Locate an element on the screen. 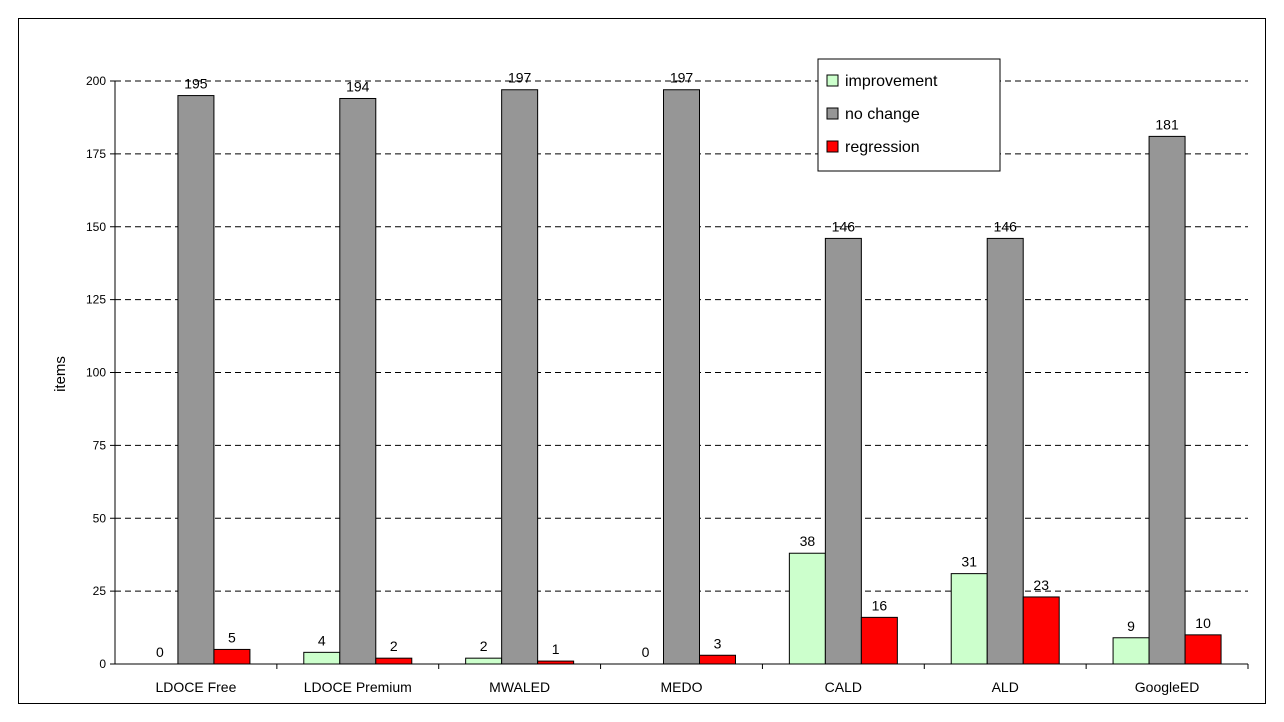 The width and height of the screenshot is (1284, 722). data-label: 3 is located at coordinates (718, 643).